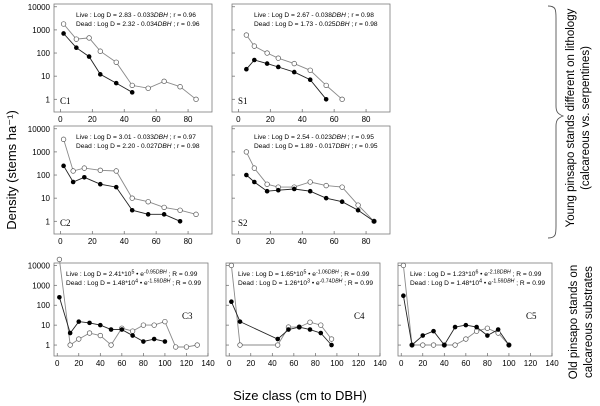 The image size is (600, 406). What do you see at coordinates (48, 345) in the screenshot?
I see `y-tick-label: 1` at bounding box center [48, 345].